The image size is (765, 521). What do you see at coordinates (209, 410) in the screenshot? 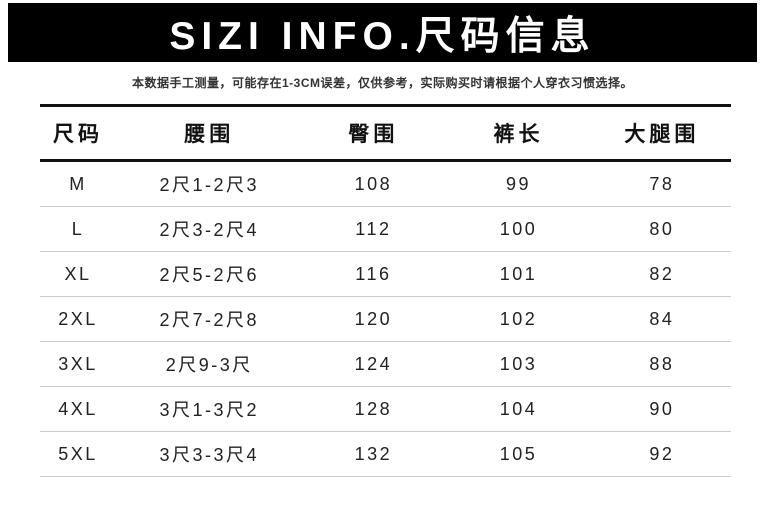
I see `waist-cell: 3尺1-3尺2` at bounding box center [209, 410].